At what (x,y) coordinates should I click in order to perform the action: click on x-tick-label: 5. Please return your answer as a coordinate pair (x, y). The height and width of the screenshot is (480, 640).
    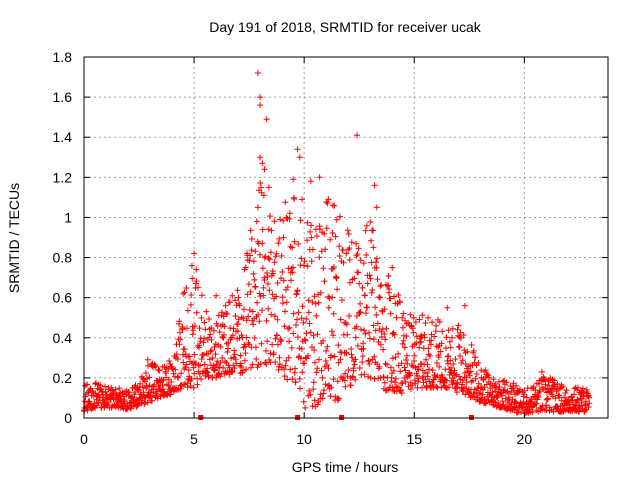
    Looking at the image, I should click on (194, 439).